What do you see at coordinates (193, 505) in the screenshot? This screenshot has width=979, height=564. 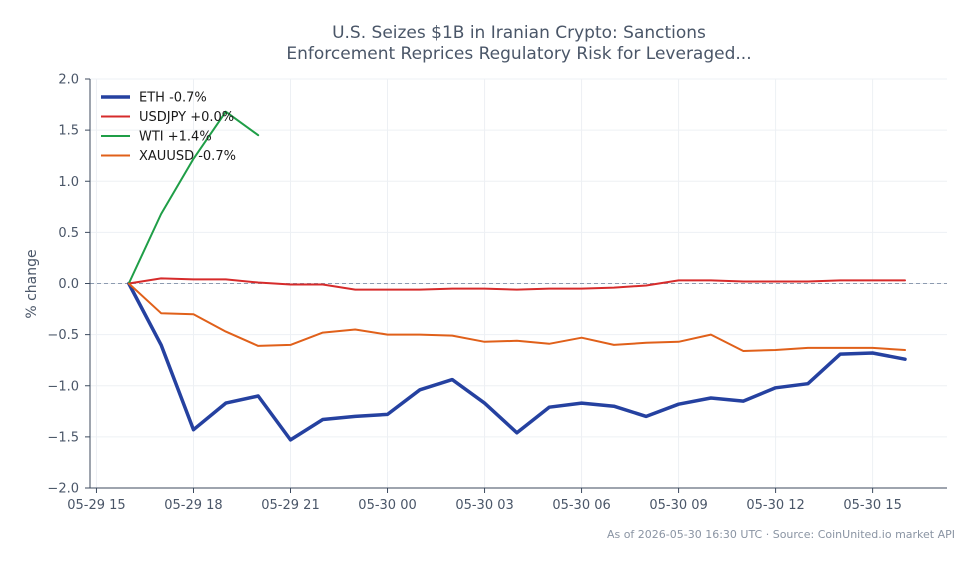 I see `x-tick-label-1: 05-29 18` at bounding box center [193, 505].